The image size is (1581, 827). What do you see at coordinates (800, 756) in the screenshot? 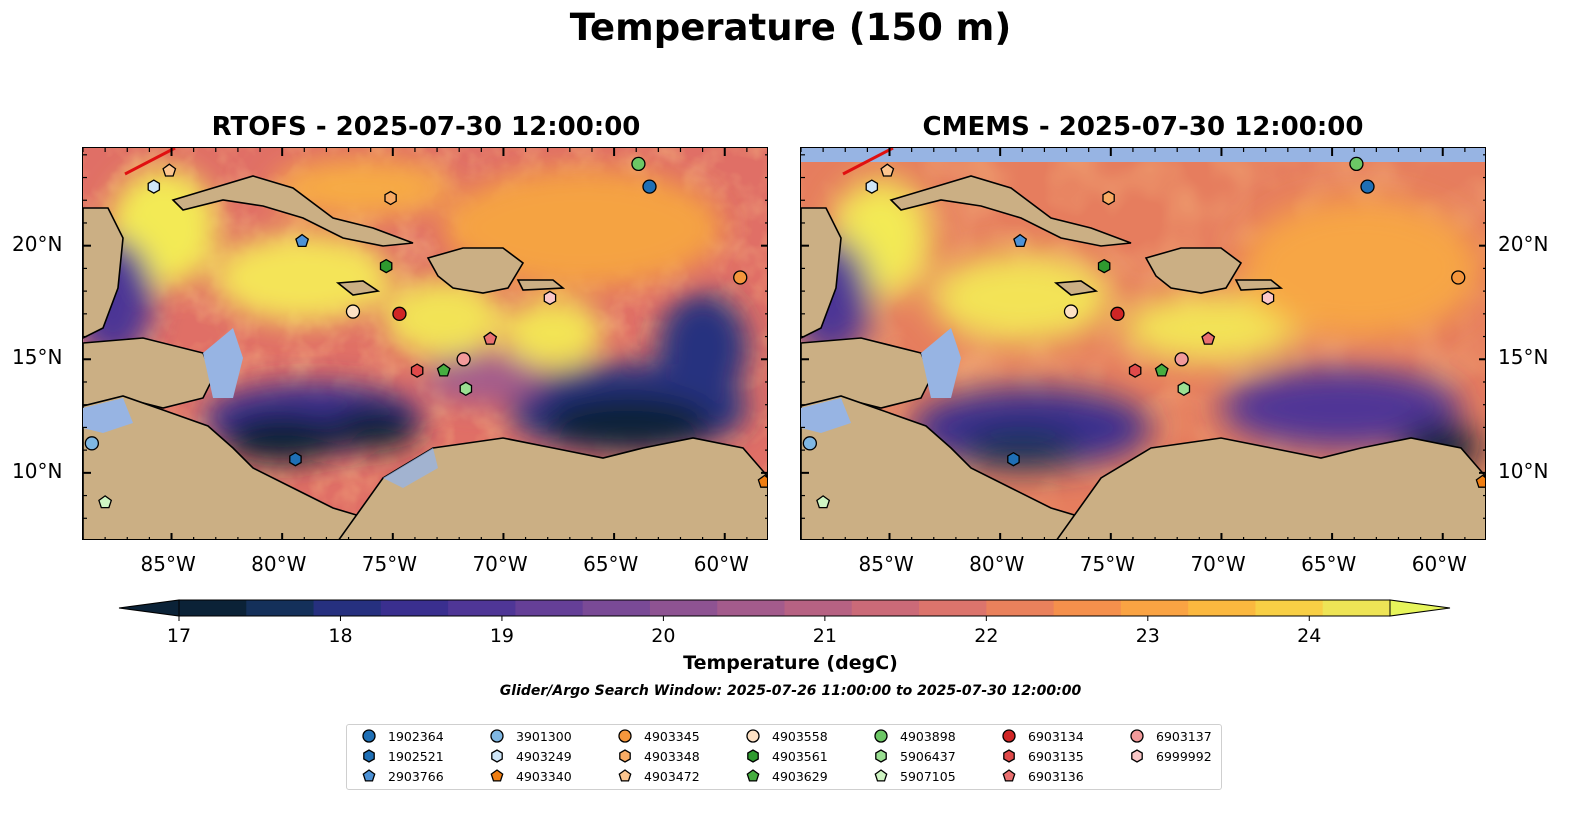
I see `legend-label: 4903561` at bounding box center [800, 756].